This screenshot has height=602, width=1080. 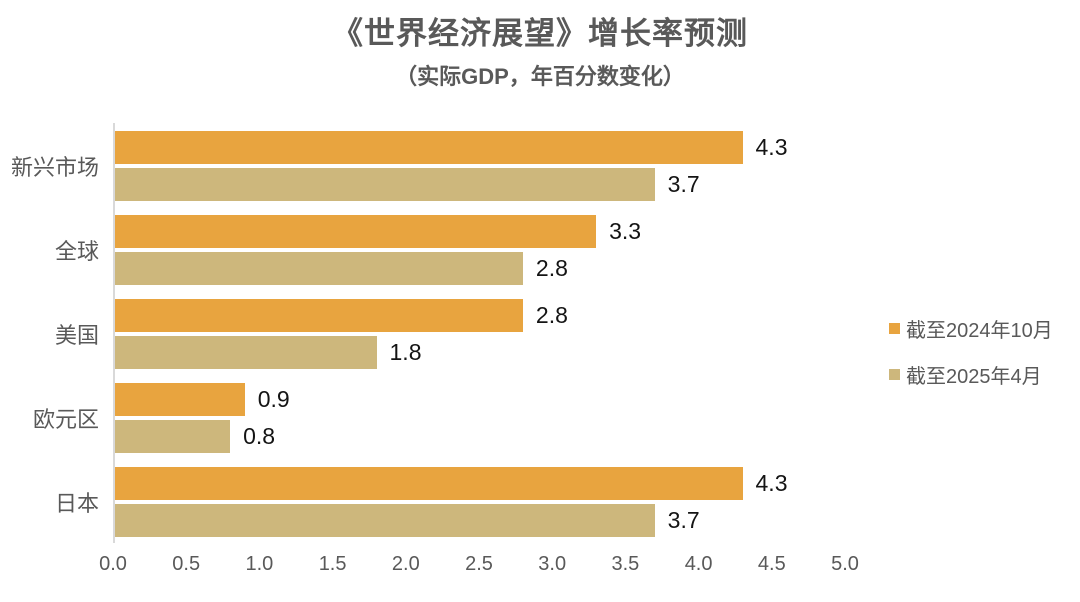 I want to click on x-tick-label: 2.5, so click(x=479, y=563).